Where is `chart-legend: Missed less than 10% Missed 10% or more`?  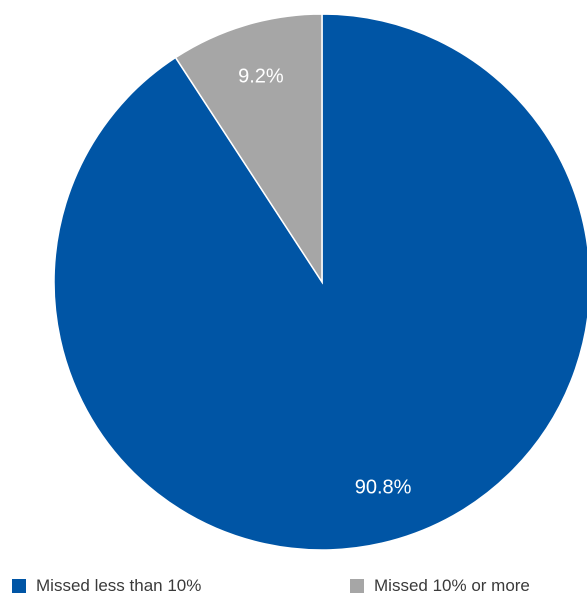
chart-legend: Missed less than 10% Missed 10% or more is located at coordinates (293, 588).